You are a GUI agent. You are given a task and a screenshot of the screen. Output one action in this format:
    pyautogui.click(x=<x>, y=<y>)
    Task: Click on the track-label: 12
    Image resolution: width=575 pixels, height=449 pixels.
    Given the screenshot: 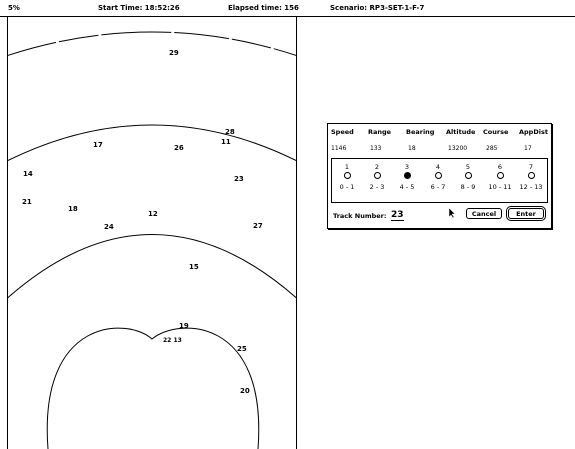 What is the action you would take?
    pyautogui.click(x=153, y=214)
    